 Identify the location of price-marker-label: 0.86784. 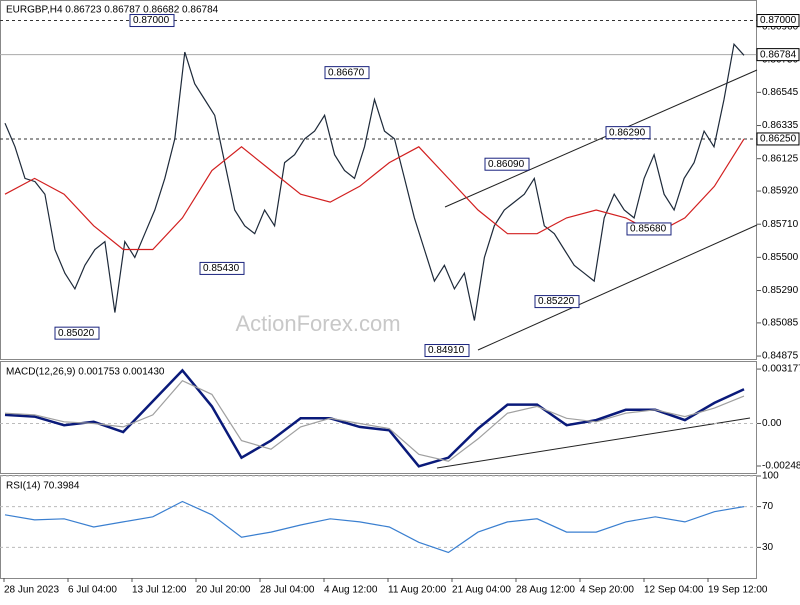
(778, 54).